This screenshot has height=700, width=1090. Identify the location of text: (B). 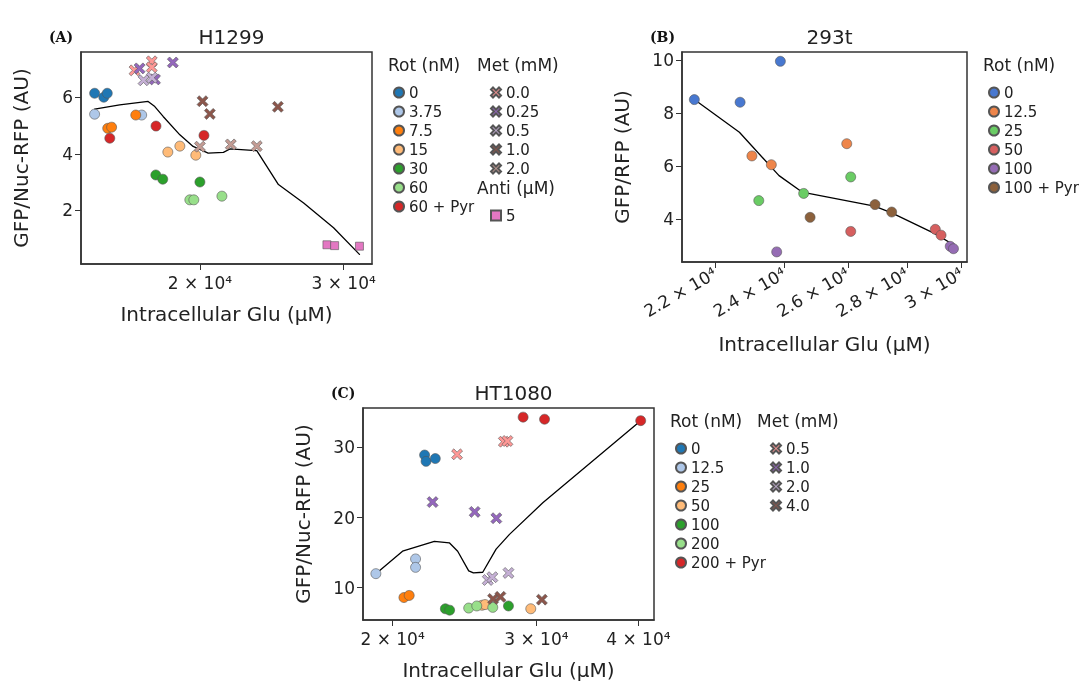
(663, 37).